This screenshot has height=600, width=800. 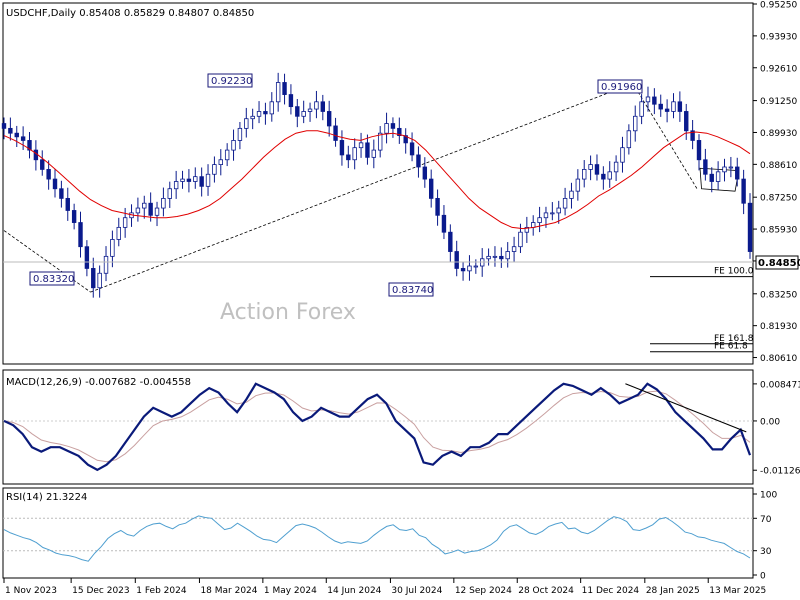 What do you see at coordinates (354, 591) in the screenshot?
I see `date-tick-label: 14 Jun 2024` at bounding box center [354, 591].